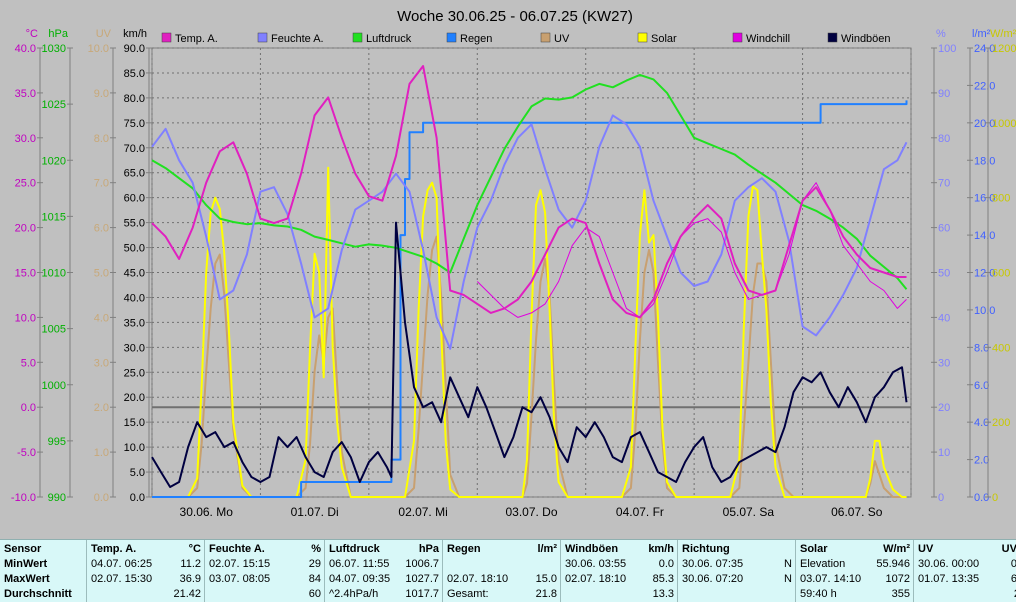  What do you see at coordinates (944, 184) in the screenshot?
I see `axis-label-humidity-7: 70` at bounding box center [944, 184].